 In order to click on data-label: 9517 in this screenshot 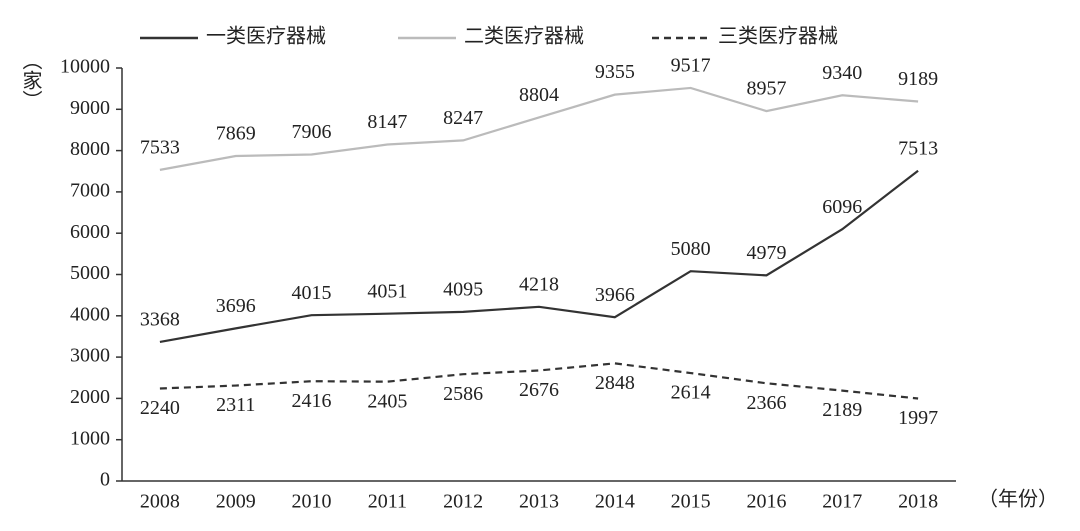, I will do `click(691, 66)`.